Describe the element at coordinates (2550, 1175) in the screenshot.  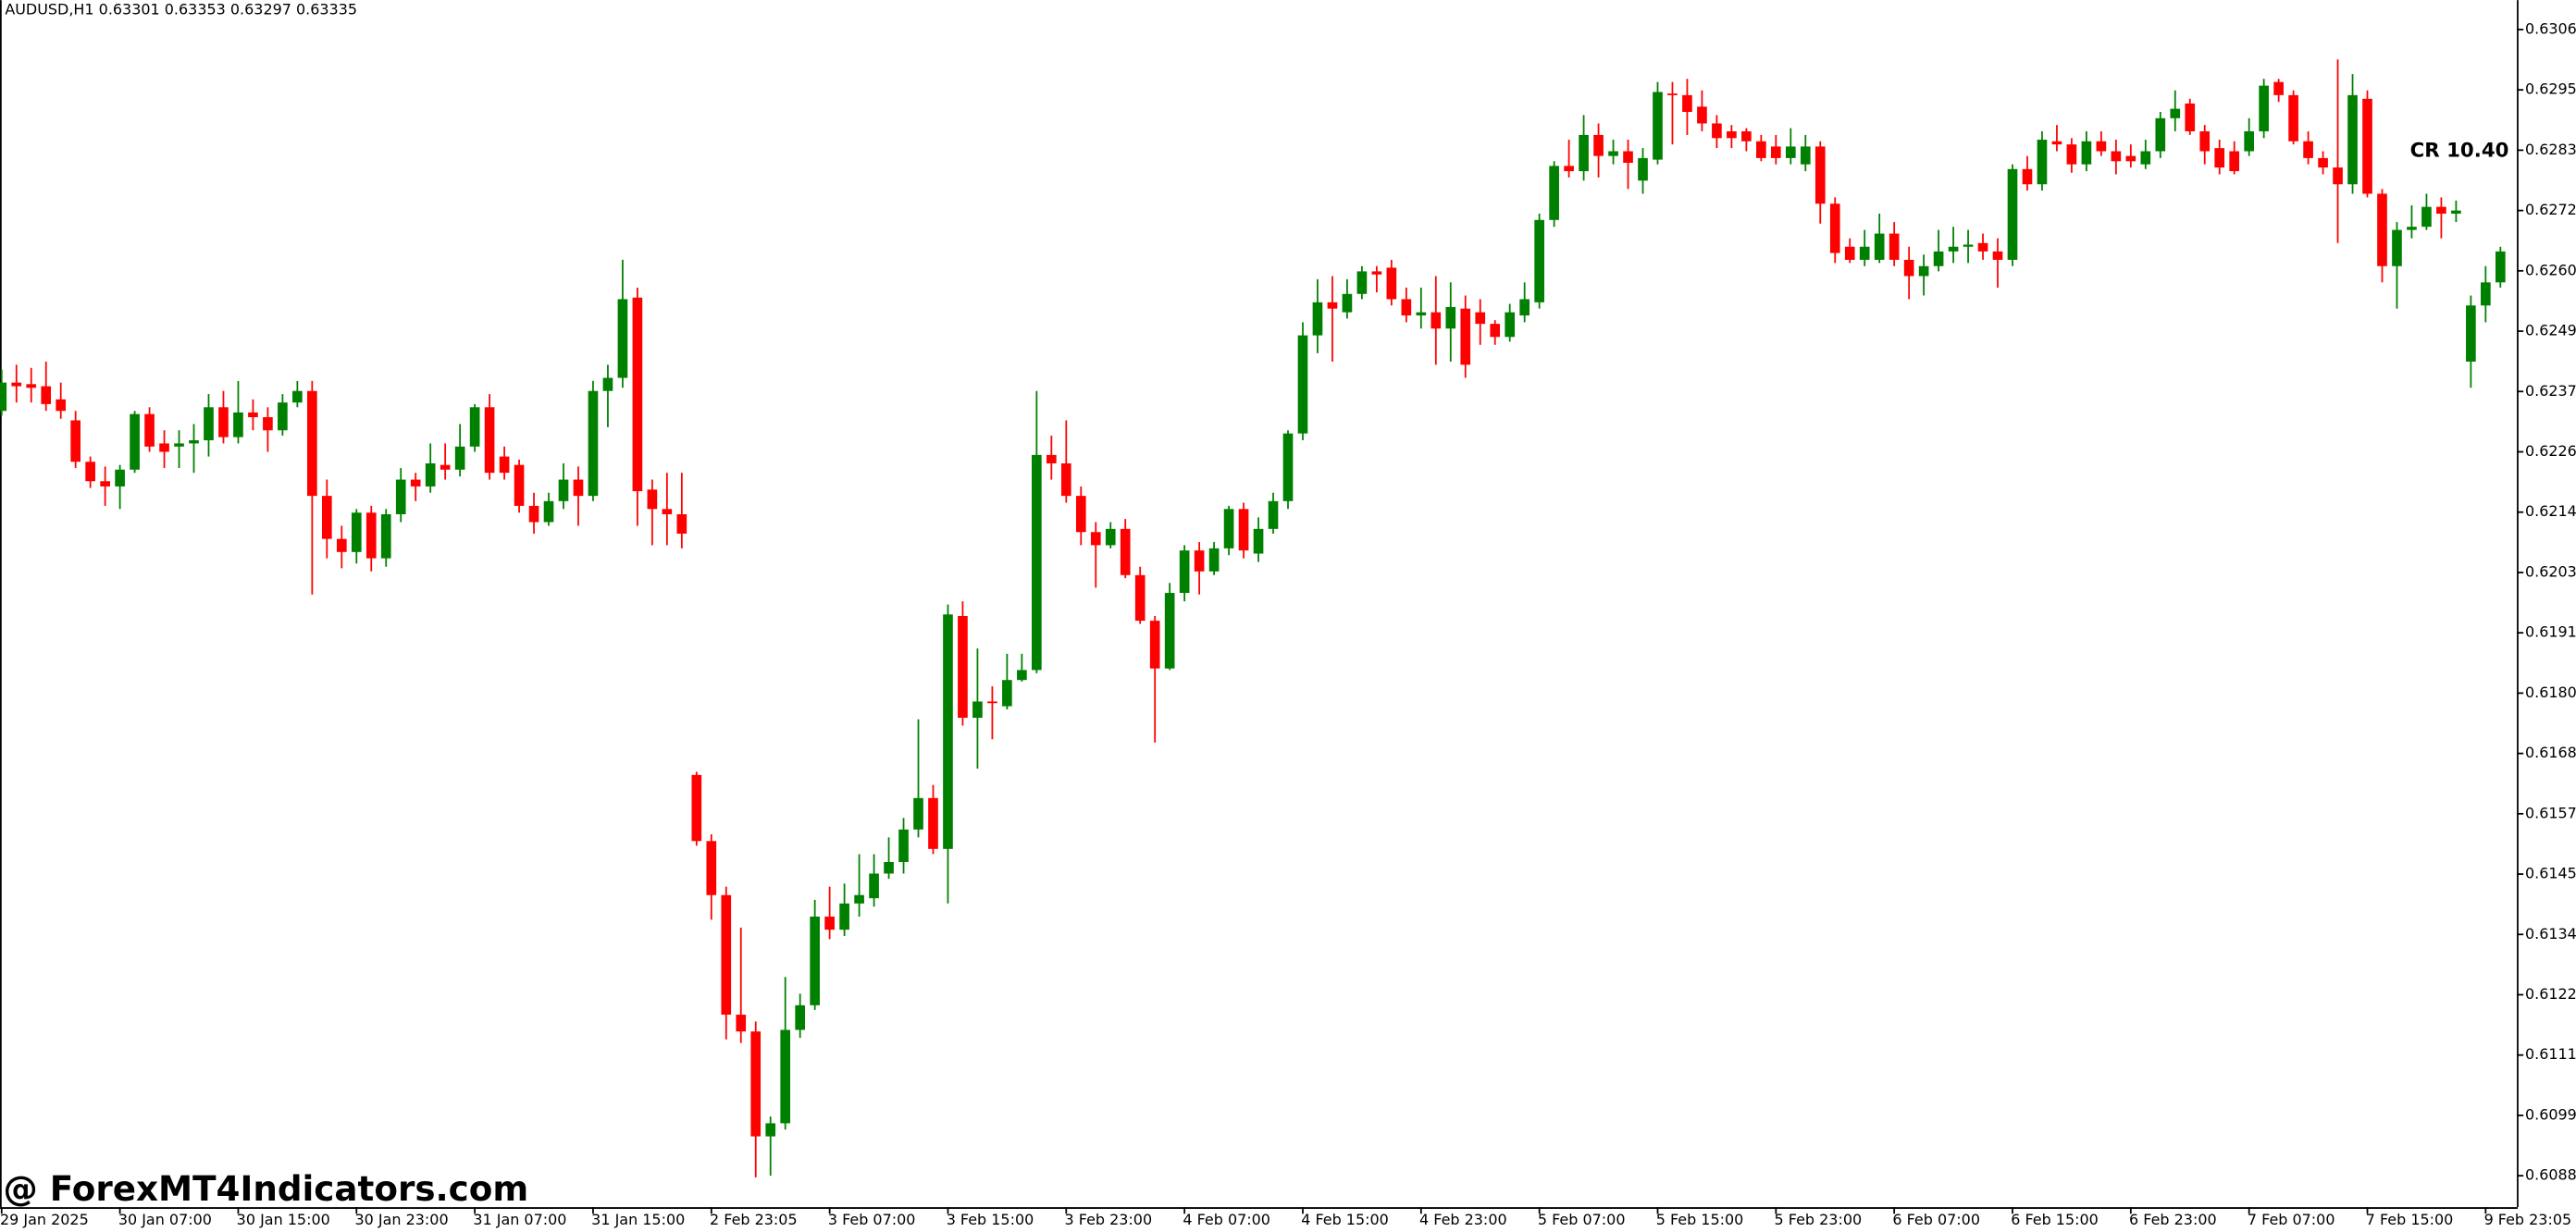
I see `y-tick-label: 0.60880` at that location.